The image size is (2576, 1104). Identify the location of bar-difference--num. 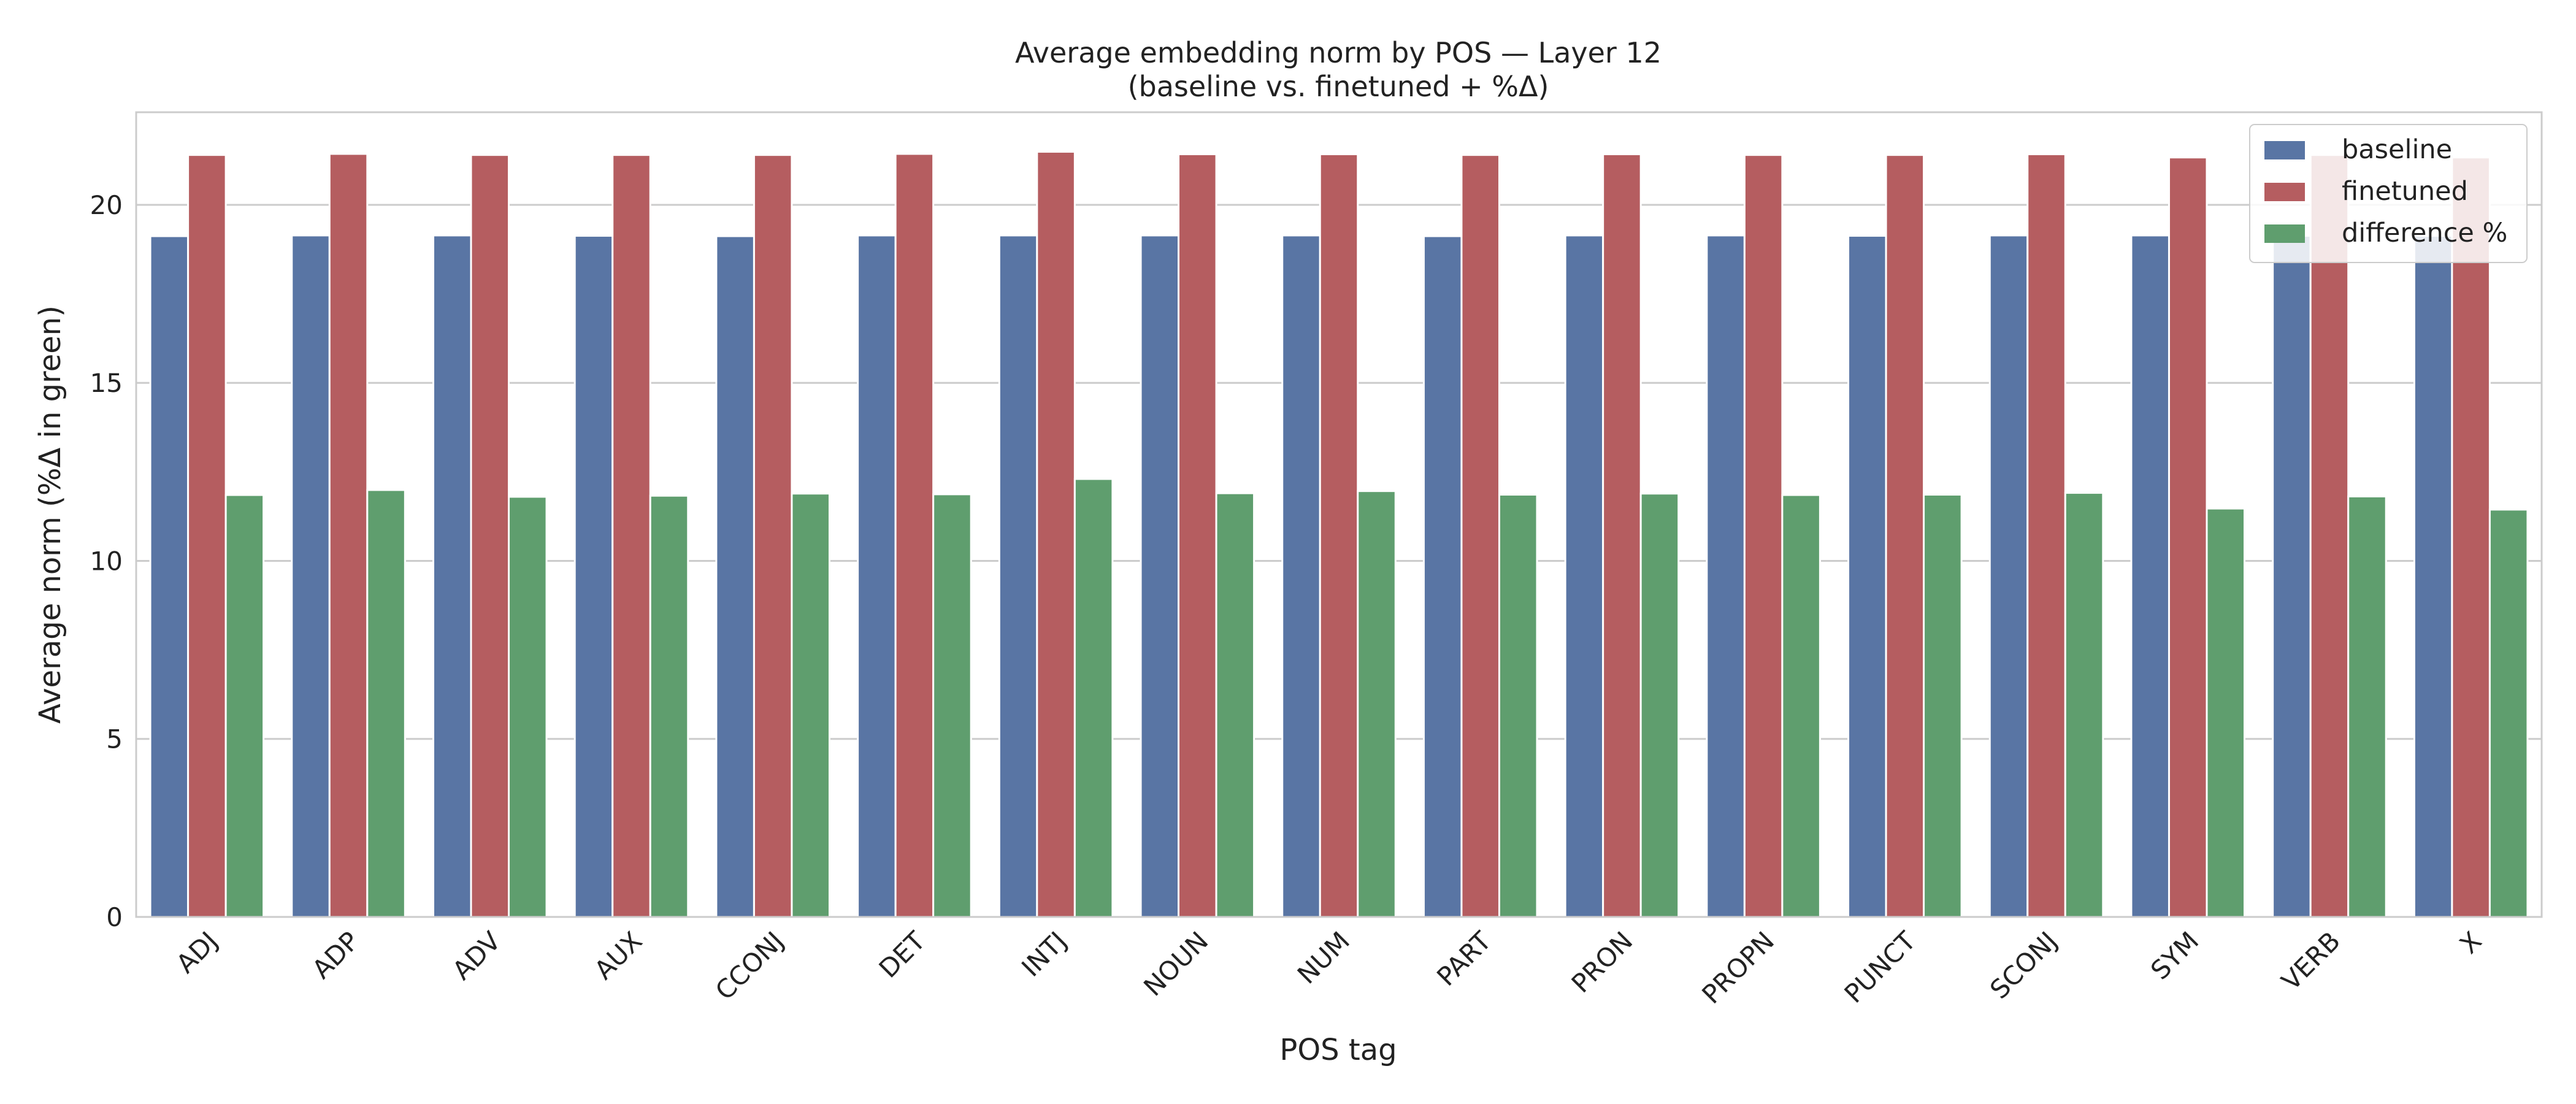
(1377, 704).